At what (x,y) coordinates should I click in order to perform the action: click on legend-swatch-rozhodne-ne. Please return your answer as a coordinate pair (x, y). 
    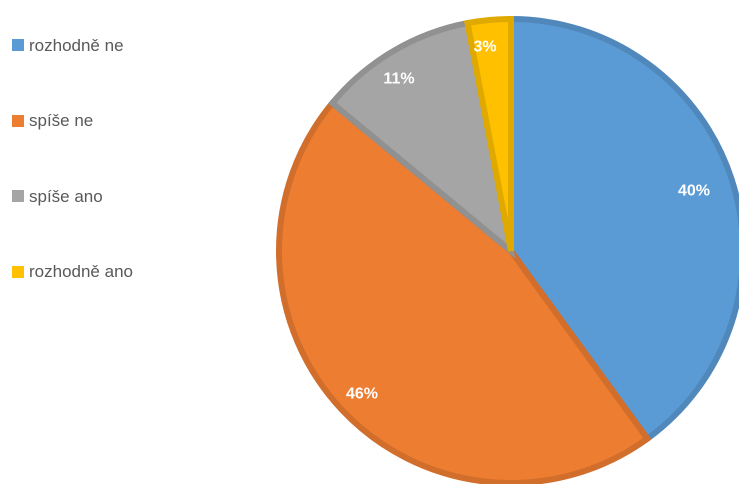
    Looking at the image, I should click on (18, 45).